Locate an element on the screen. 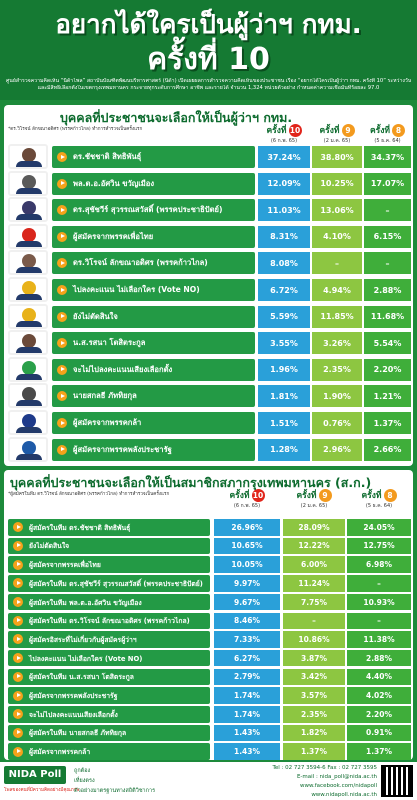  row-value: 5.59% is located at coordinates (284, 316).